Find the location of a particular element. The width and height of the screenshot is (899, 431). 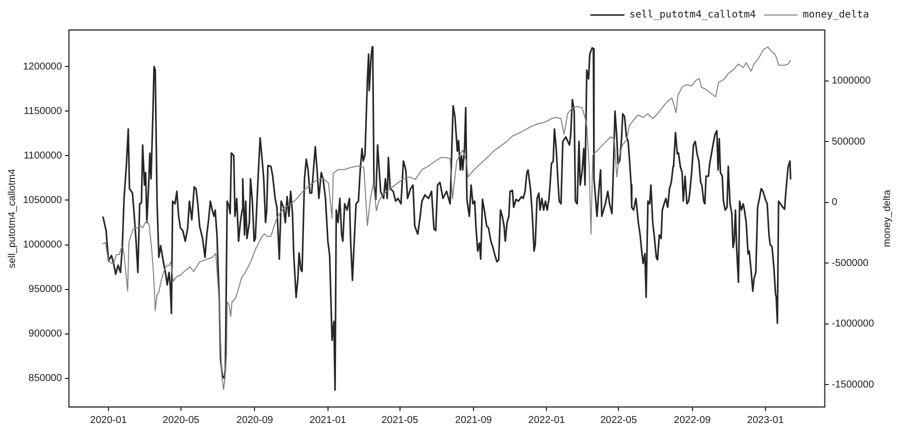

y-tick-label: 850000 is located at coordinates (45, 378).